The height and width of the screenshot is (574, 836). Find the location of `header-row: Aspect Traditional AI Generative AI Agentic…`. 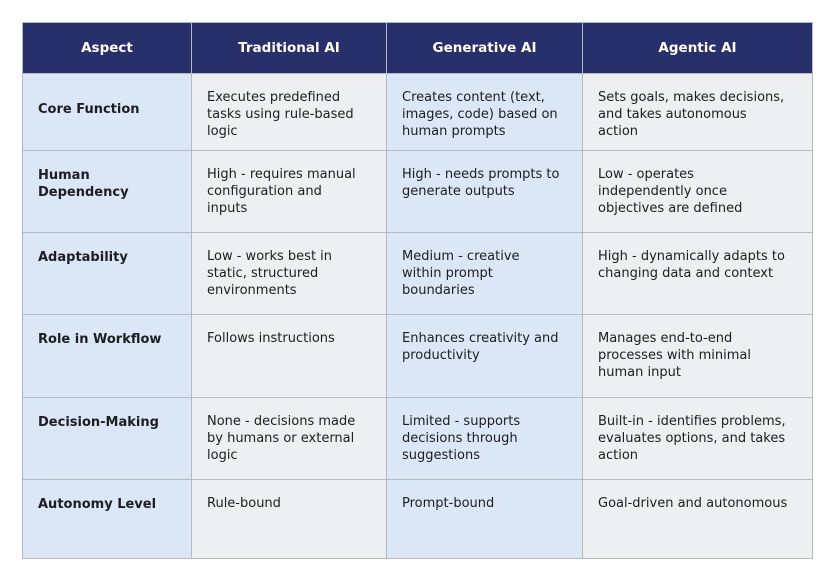

header-row: Aspect Traditional AI Generative AI Agentic… is located at coordinates (417, 48).